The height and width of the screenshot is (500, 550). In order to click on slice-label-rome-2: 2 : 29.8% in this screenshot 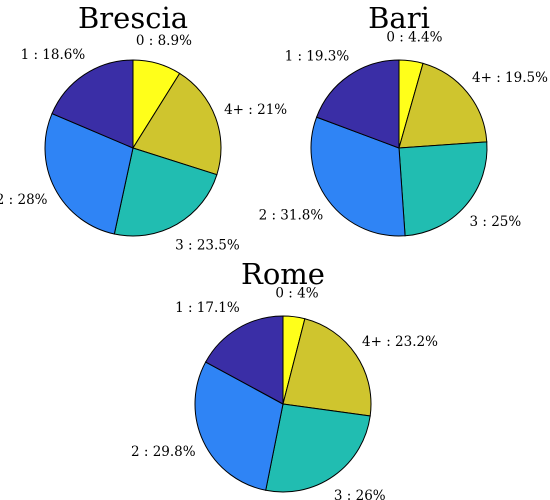, I will do `click(163, 452)`.